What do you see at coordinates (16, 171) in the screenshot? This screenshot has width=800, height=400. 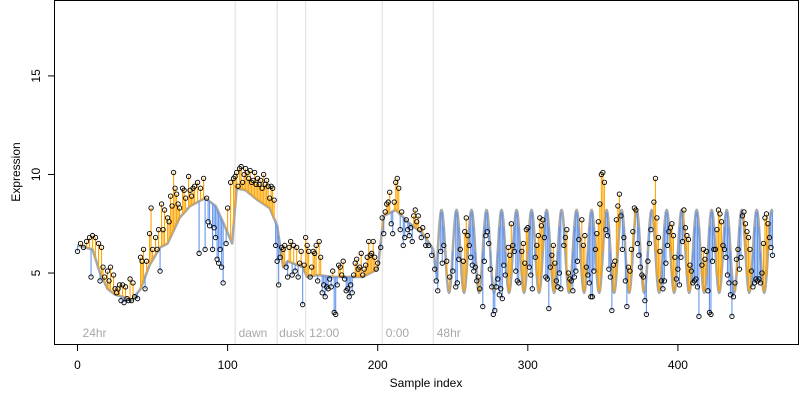 I see `y-axis-label: Expression` at bounding box center [16, 171].